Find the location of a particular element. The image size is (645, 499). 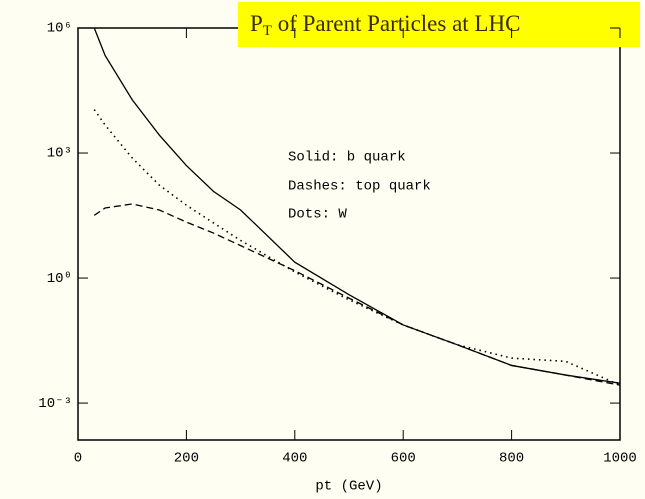

x-tick-label: 0 is located at coordinates (78, 459).